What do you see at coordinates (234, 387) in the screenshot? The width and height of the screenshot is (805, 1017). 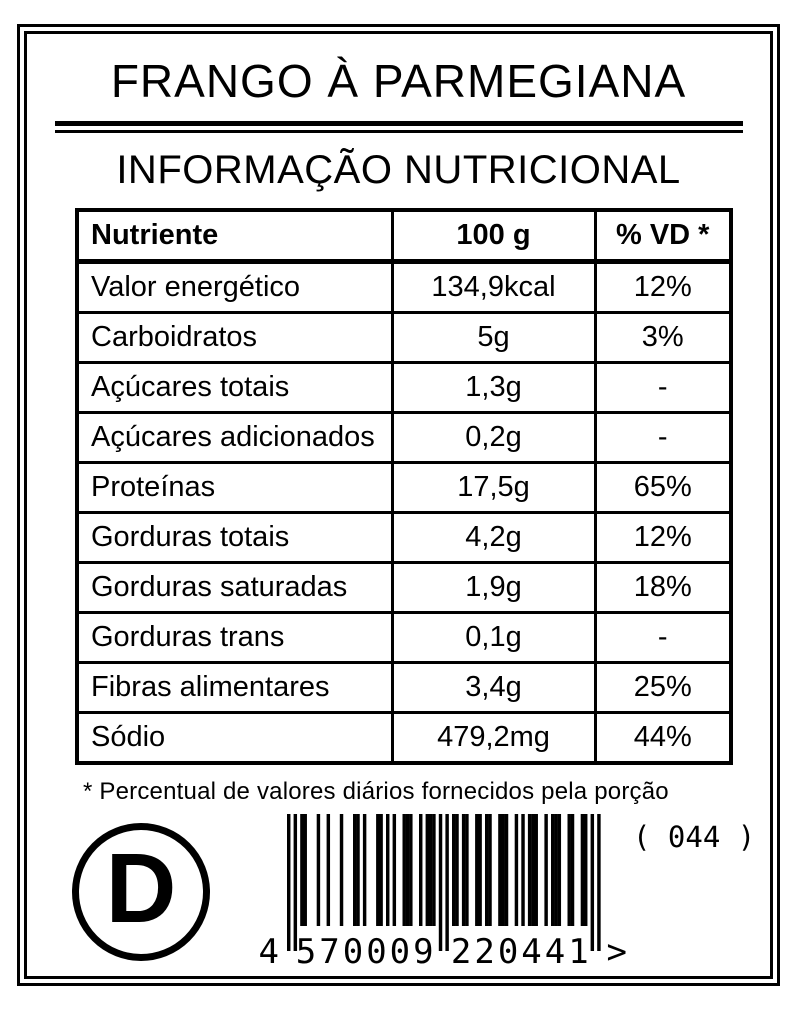 I see `nutrient-name: Açúcares totais` at bounding box center [234, 387].